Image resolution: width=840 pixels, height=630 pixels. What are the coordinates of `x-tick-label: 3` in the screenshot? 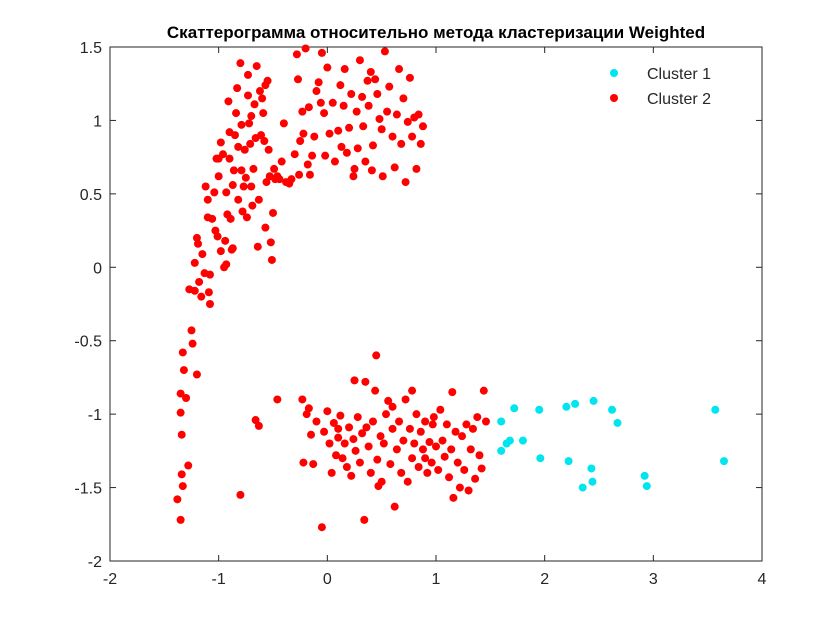 It's located at (653, 579).